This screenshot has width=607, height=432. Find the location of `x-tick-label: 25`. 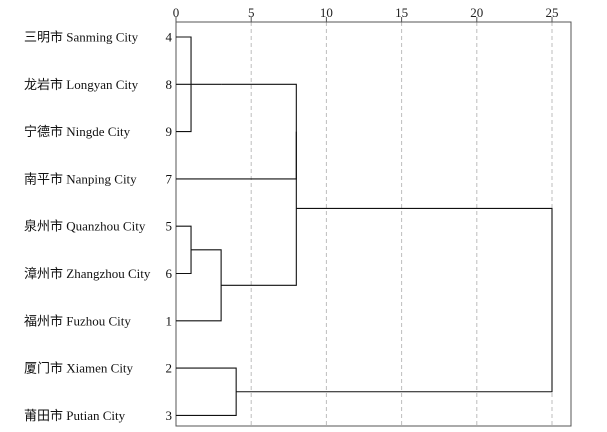

x-tick-label: 25 is located at coordinates (552, 12).